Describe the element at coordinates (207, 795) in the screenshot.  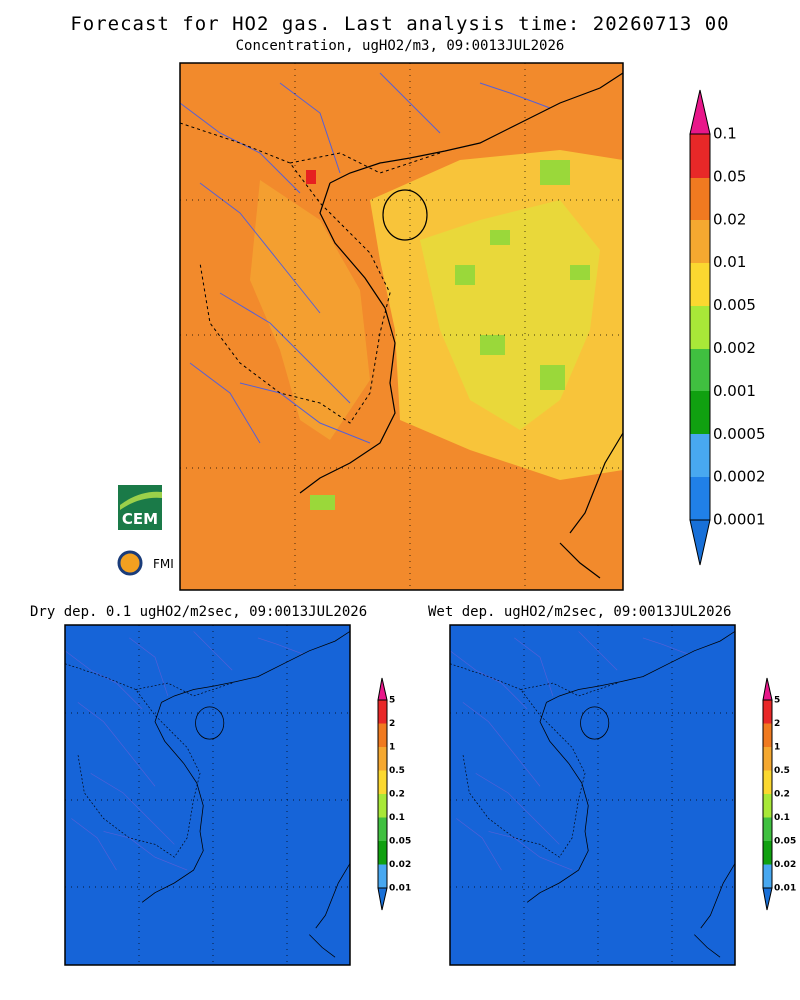
I see `dry-map` at that location.